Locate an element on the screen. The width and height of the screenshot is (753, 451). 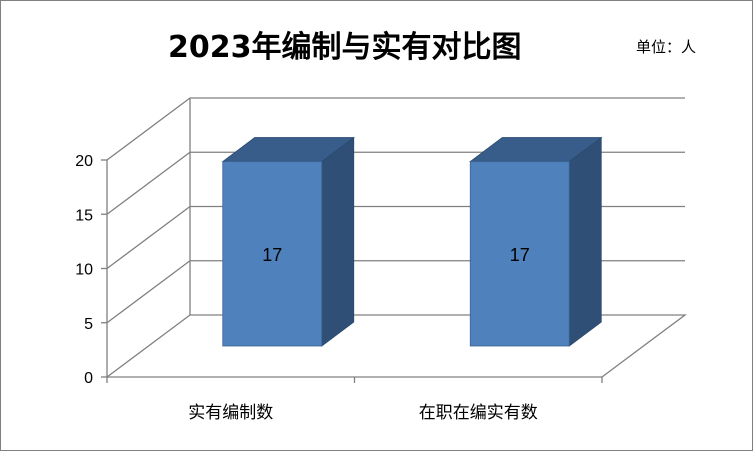
chart-title: 2023年编制与实有对比图 is located at coordinates (345, 47).